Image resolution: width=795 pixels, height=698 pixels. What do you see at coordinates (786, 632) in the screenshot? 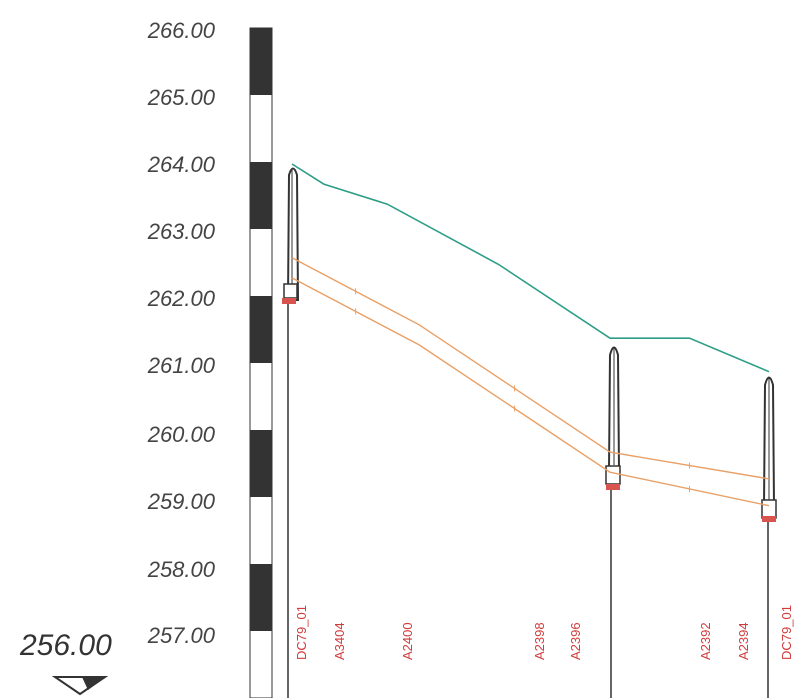
I see `chamber-label-right: DC79_01` at bounding box center [786, 632].